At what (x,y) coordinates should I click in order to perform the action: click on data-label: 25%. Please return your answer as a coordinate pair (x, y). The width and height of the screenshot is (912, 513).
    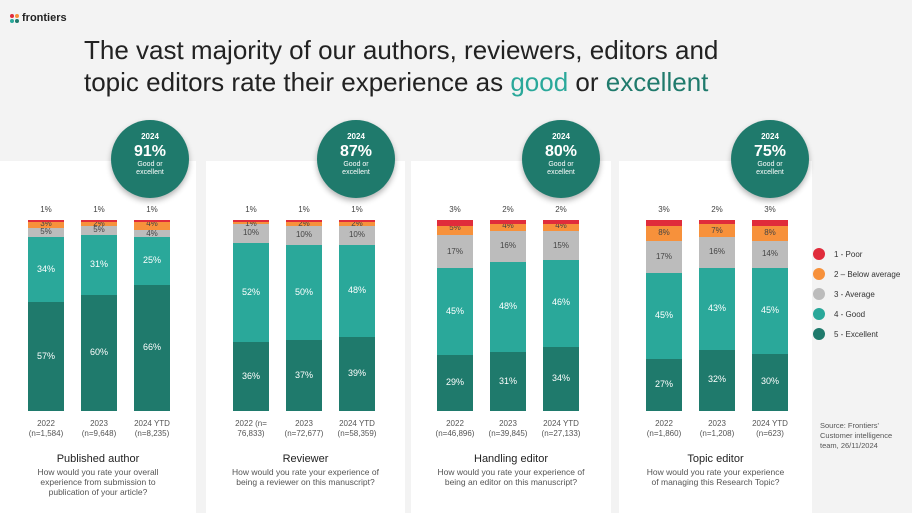
    Looking at the image, I should click on (151, 260).